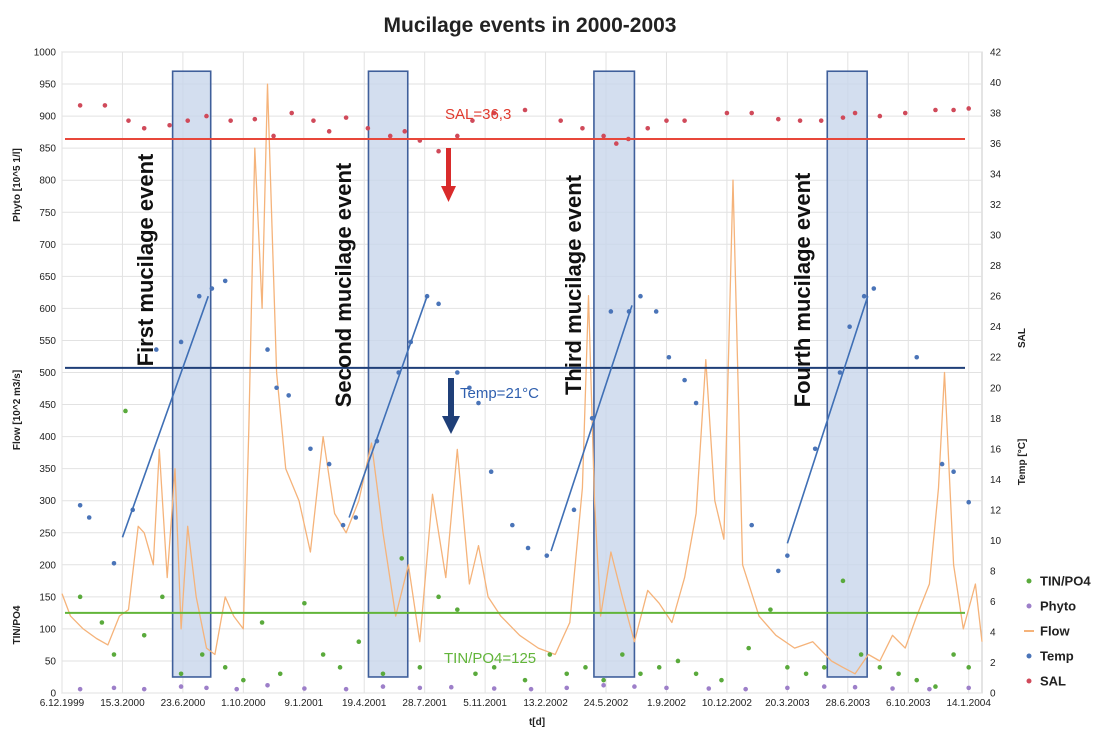 Image resolution: width=1096 pixels, height=751 pixels. What do you see at coordinates (122, 703) in the screenshot?
I see `x-tick-label: 15.3.2000` at bounding box center [122, 703].